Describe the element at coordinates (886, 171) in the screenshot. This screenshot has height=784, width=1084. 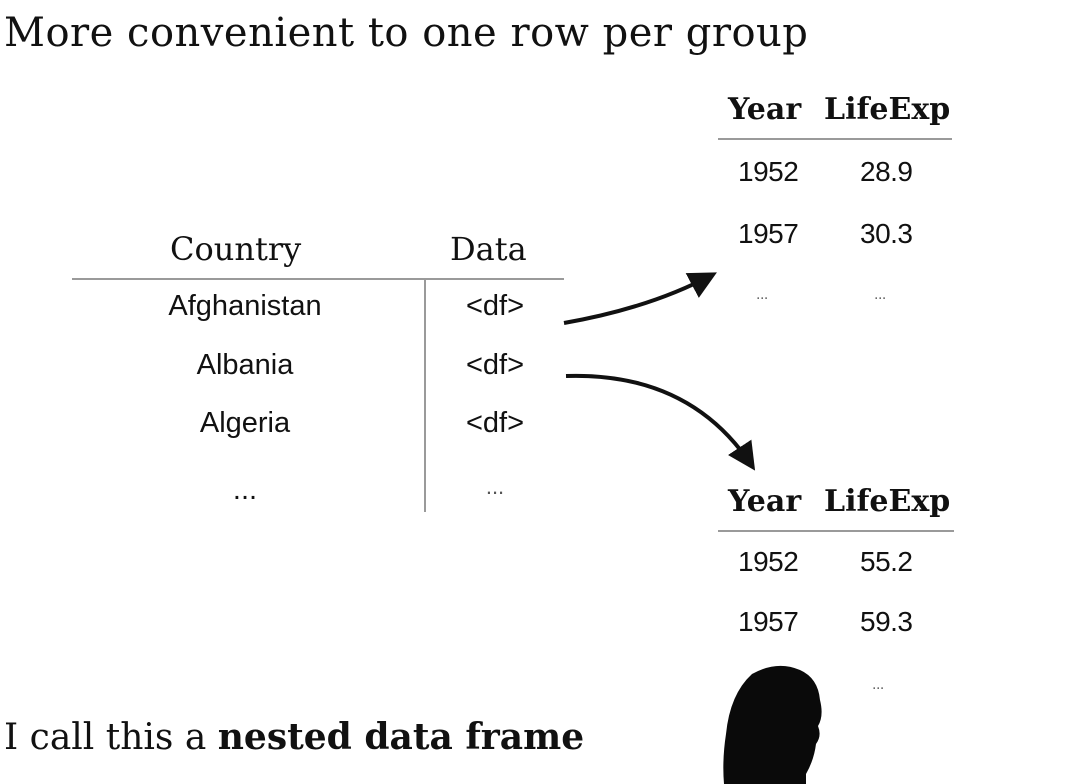
I see `lifeexp-cell: 28.9` at that location.